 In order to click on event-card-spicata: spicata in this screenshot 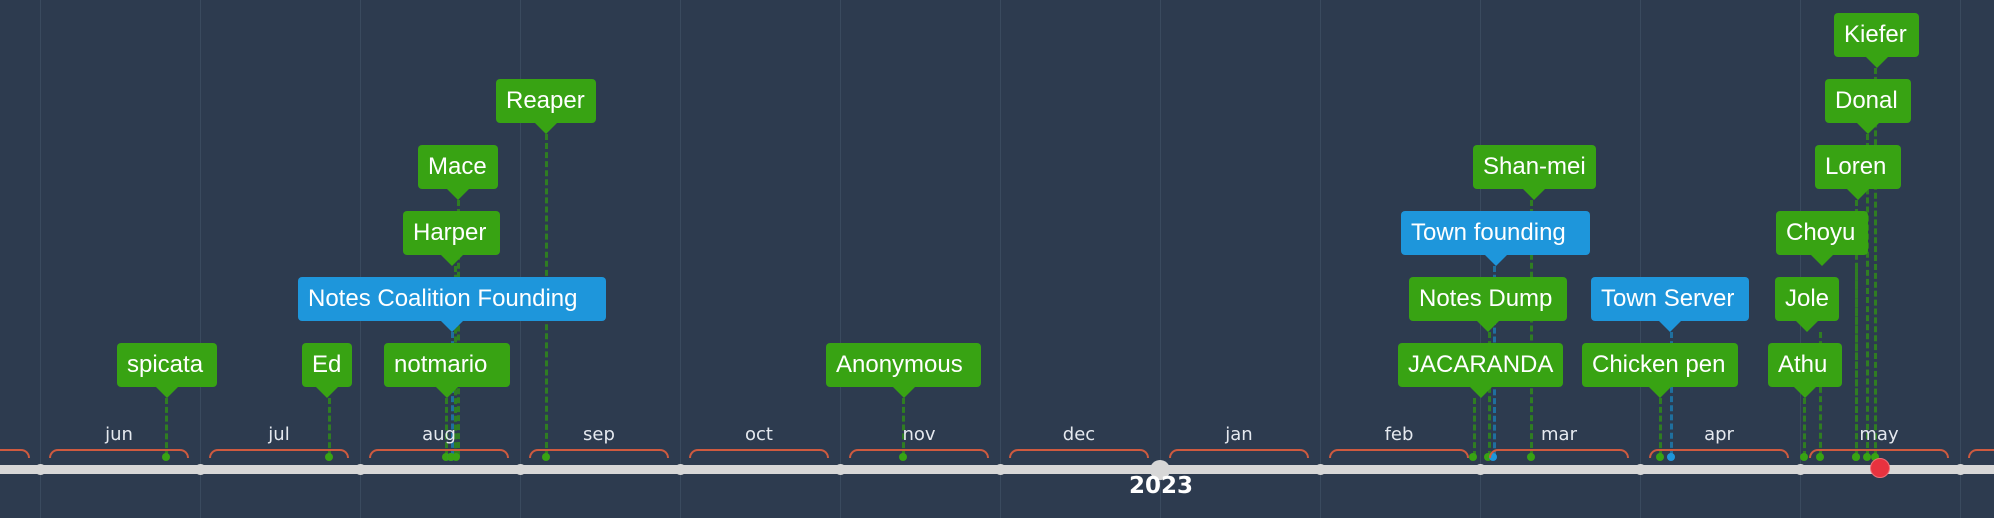, I will do `click(167, 370)`.